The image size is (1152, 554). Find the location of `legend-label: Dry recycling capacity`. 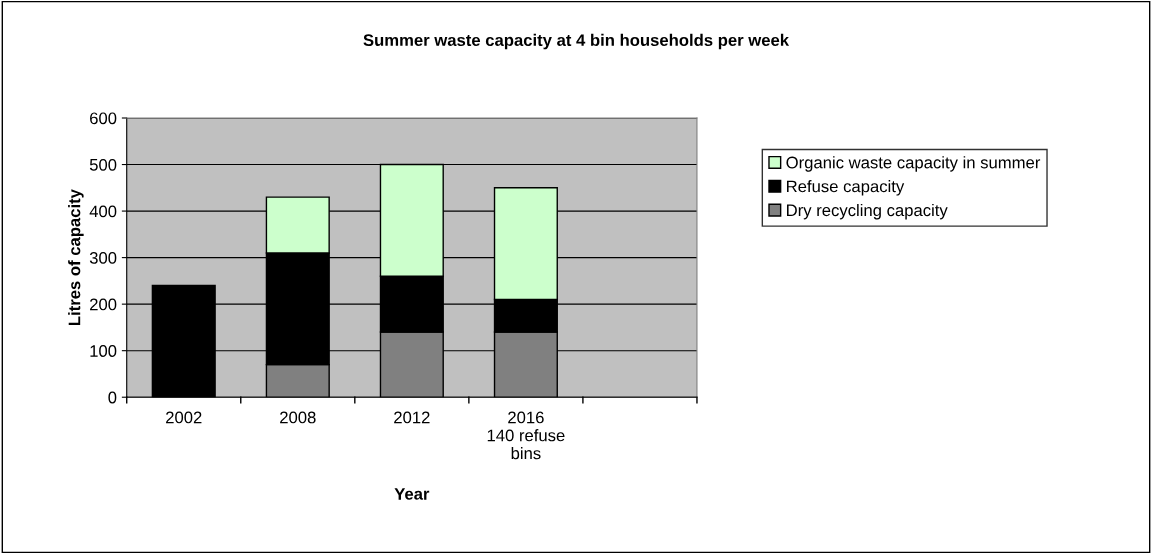

legend-label: Dry recycling capacity is located at coordinates (867, 211).